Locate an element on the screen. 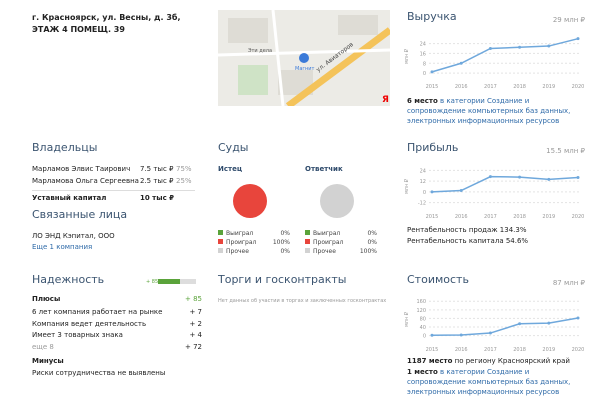 Image resolution: width=590 pixels, height=405 pixels. related-item: ЛО ЭНД Кэпитал, ООО is located at coordinates (73, 236).